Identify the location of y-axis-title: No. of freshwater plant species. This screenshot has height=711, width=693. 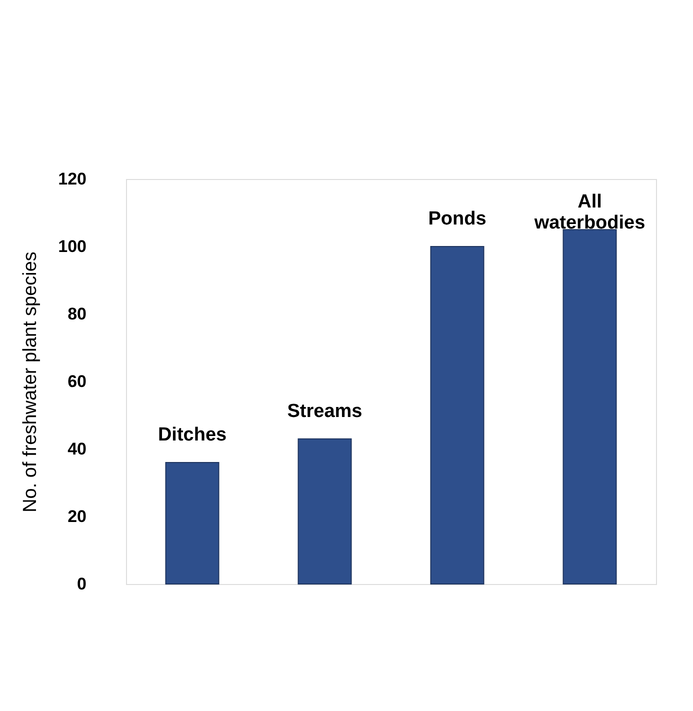
(31, 382).